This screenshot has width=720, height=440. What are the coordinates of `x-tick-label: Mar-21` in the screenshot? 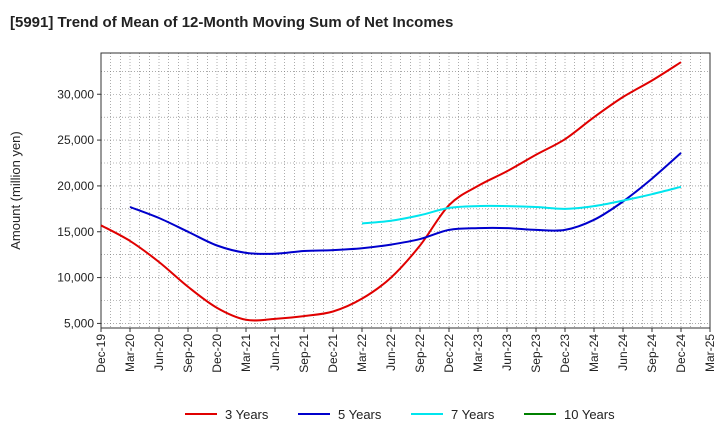 It's located at (246, 353).